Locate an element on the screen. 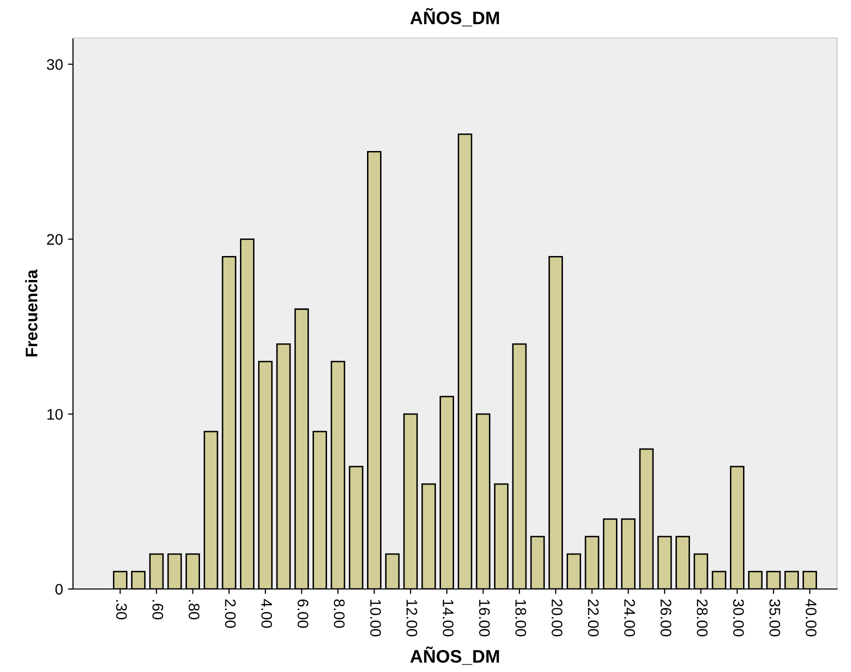 The width and height of the screenshot is (851, 672). x-tick-label: 40.00 is located at coordinates (811, 617).